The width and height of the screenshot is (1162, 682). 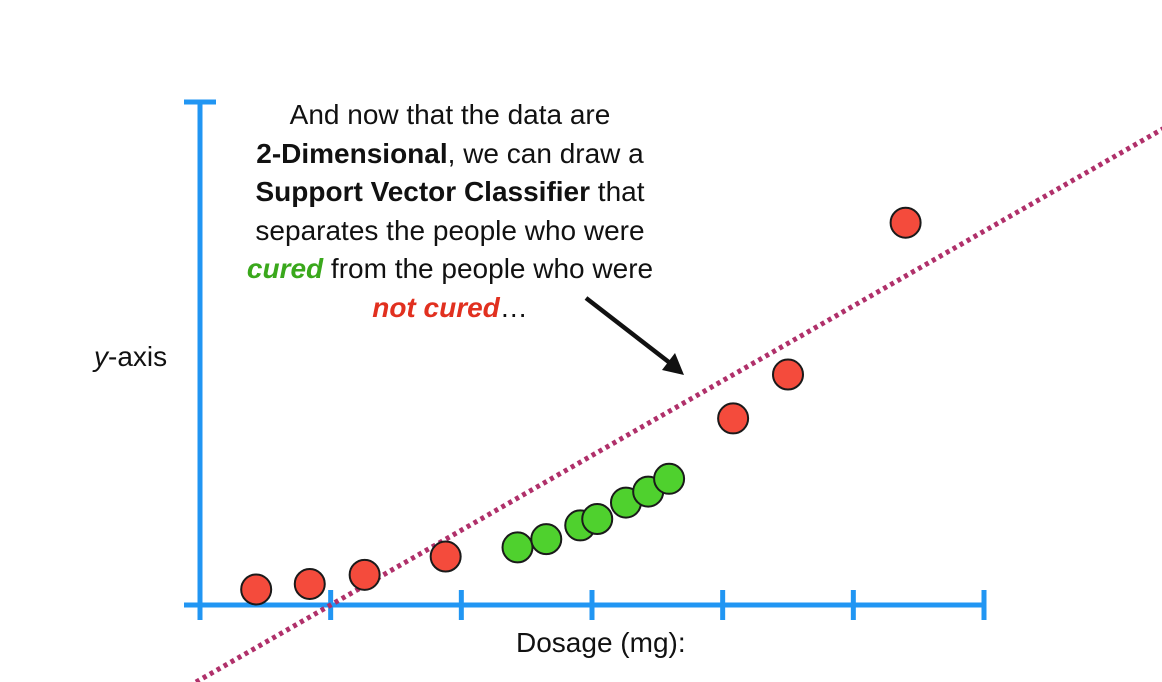 I want to click on annotation-line-5: cured from the people who were, so click(x=450, y=269).